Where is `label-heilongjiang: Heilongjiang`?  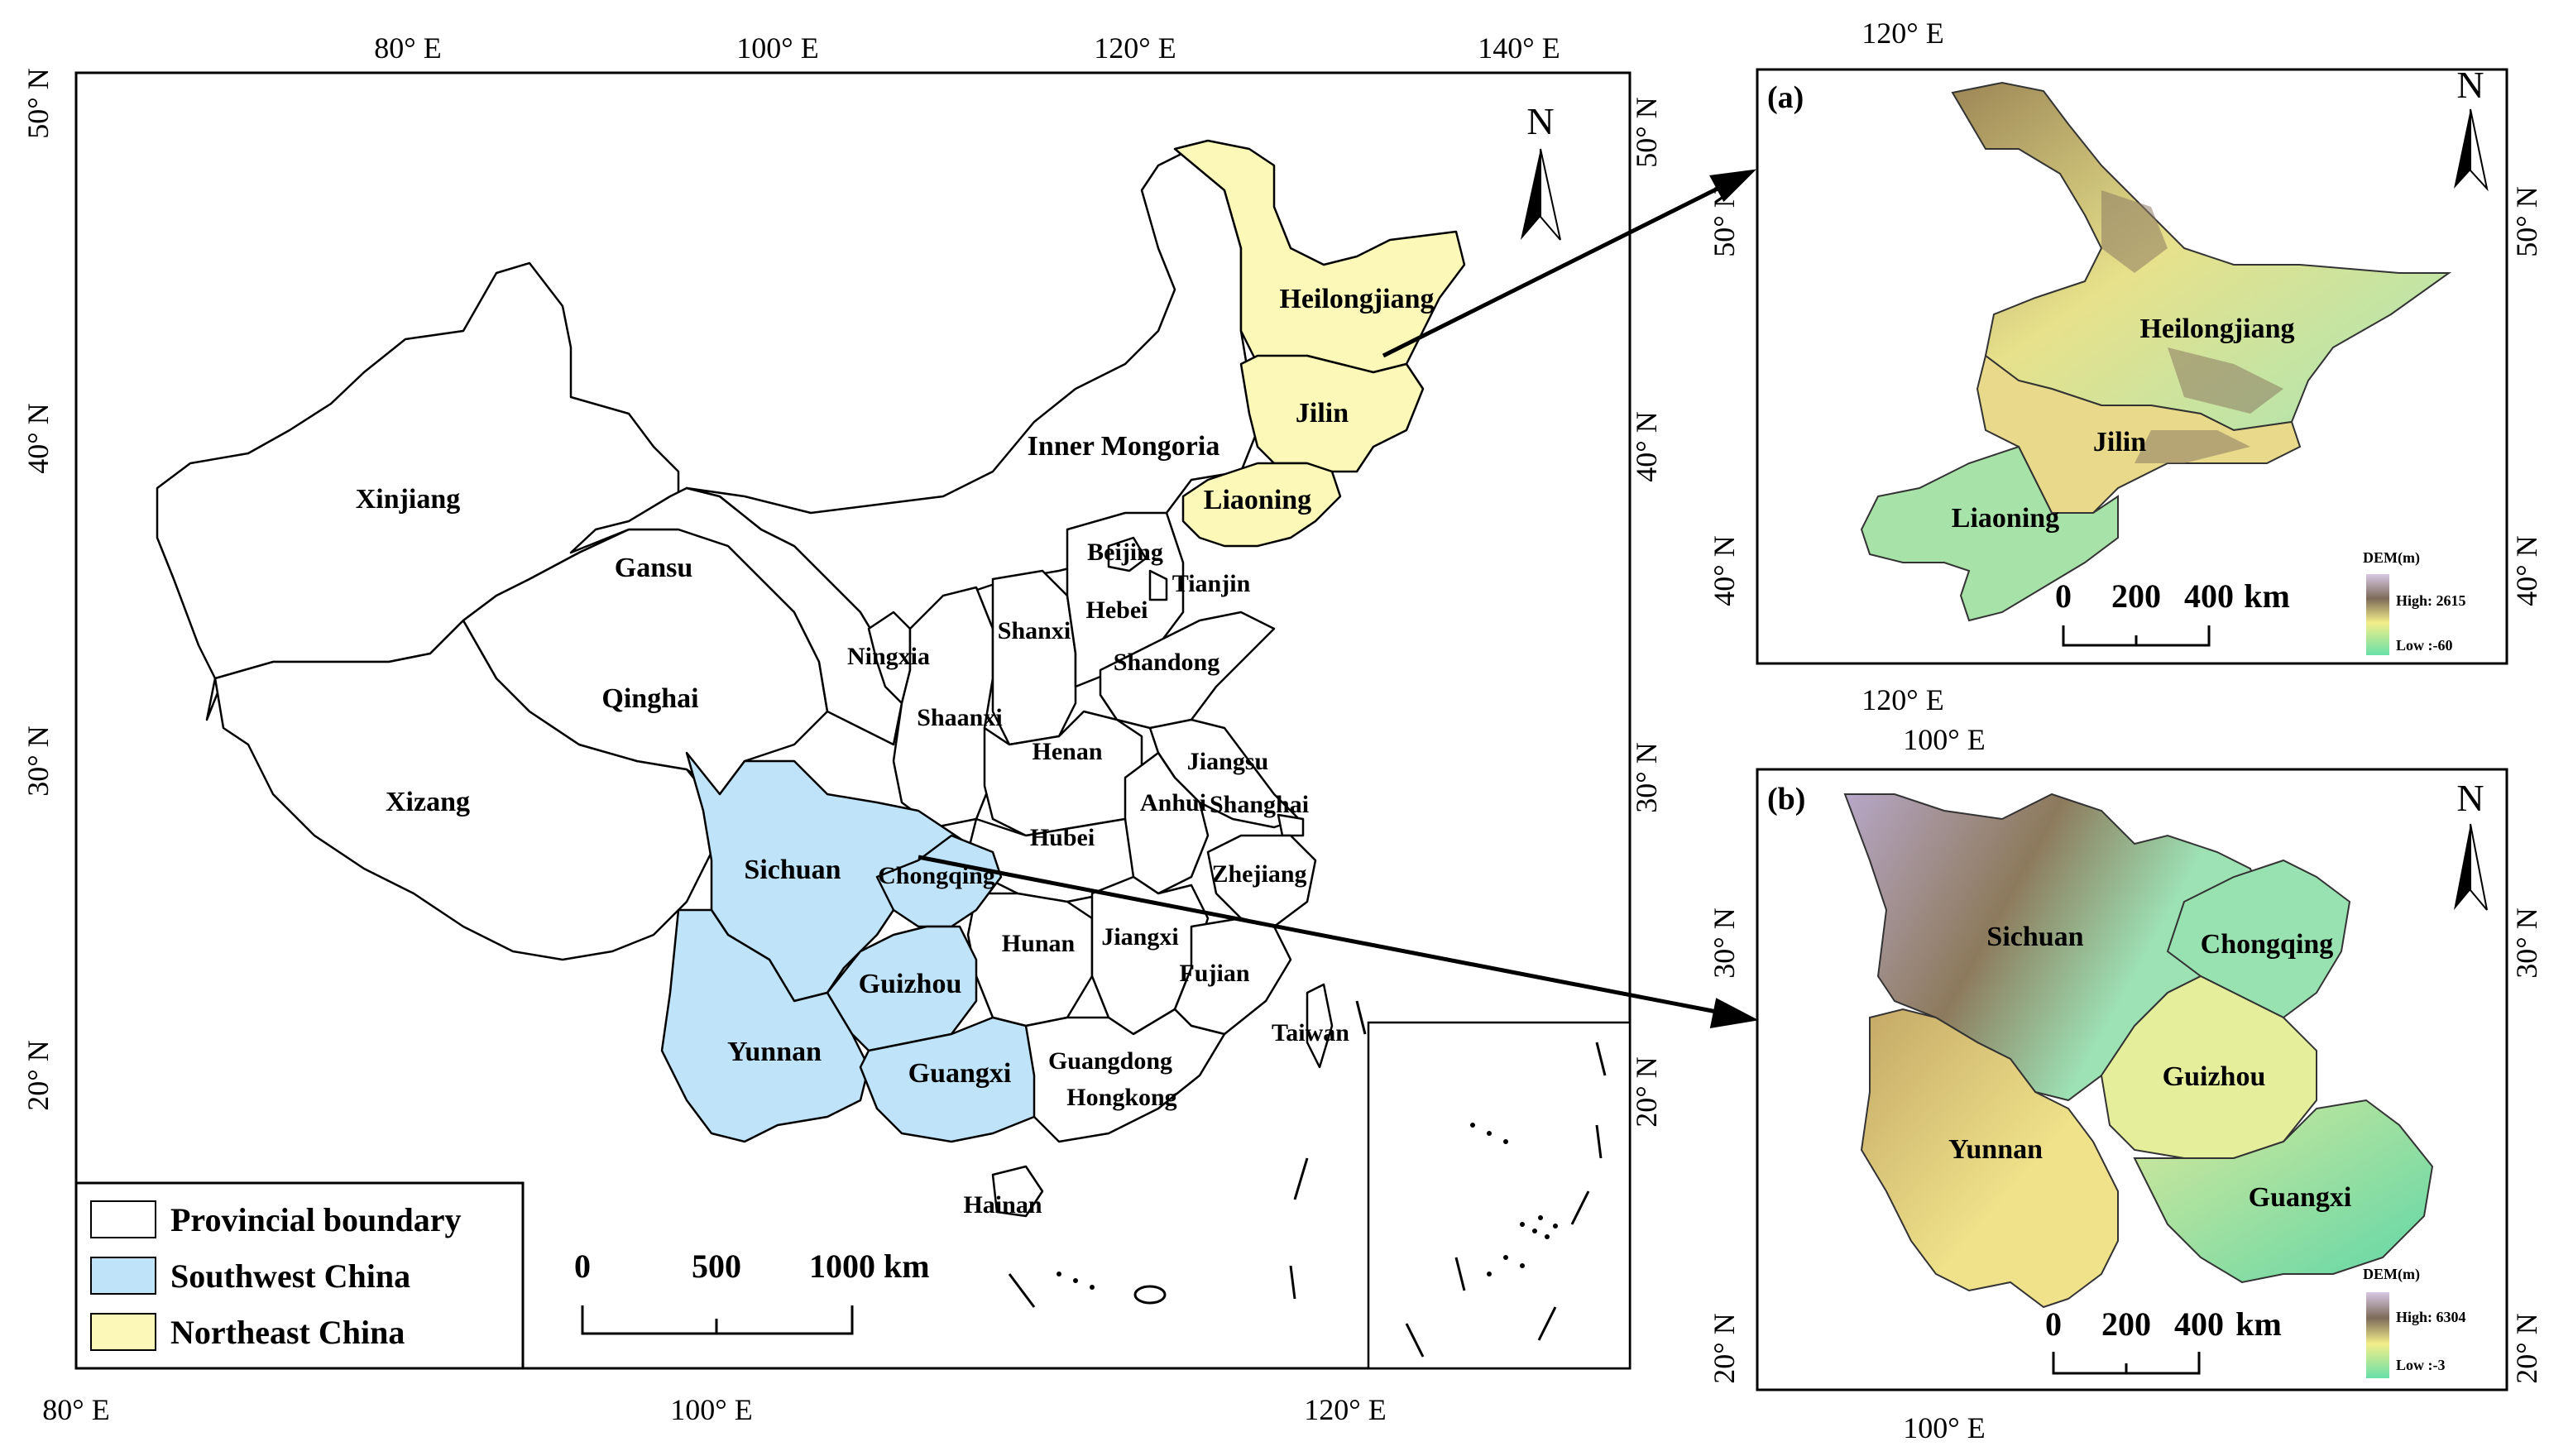
label-heilongjiang: Heilongjiang is located at coordinates (1356, 299).